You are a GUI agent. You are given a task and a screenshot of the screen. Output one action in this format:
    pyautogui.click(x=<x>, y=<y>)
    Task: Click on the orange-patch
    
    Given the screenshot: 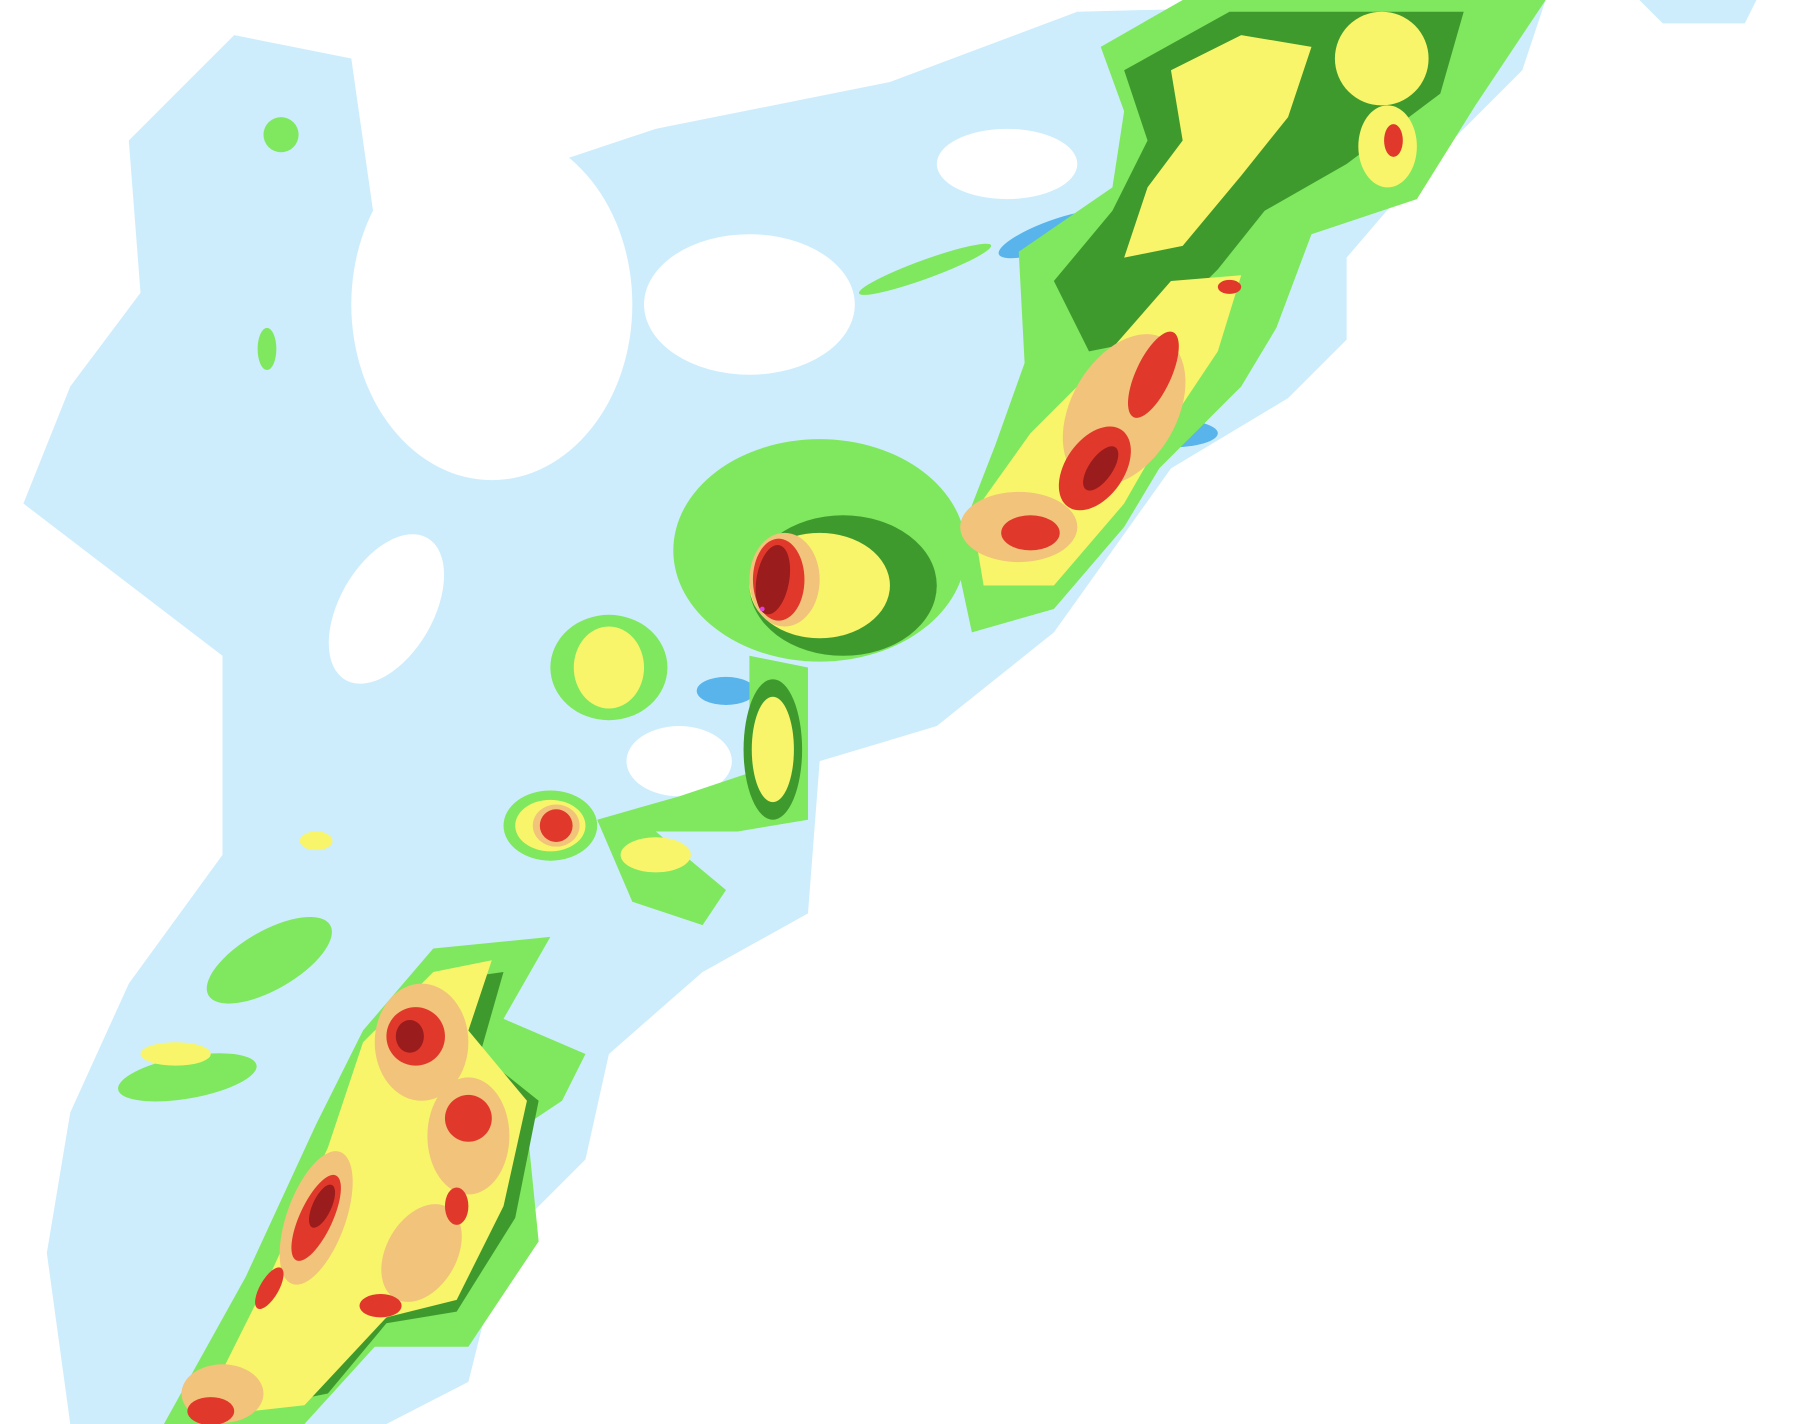 What is the action you would take?
    pyautogui.click(x=421, y=1253)
    